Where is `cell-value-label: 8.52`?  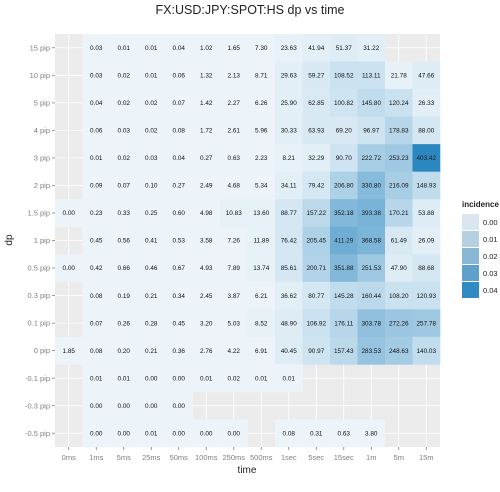 cell-value-label: 8.52 is located at coordinates (261, 323).